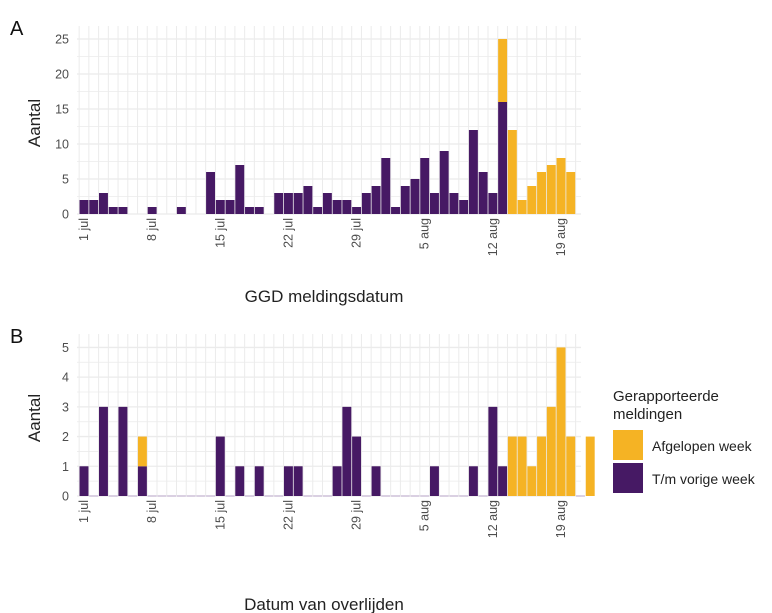  What do you see at coordinates (65, 407) in the screenshot?
I see `y-tick-label: 3` at bounding box center [65, 407].